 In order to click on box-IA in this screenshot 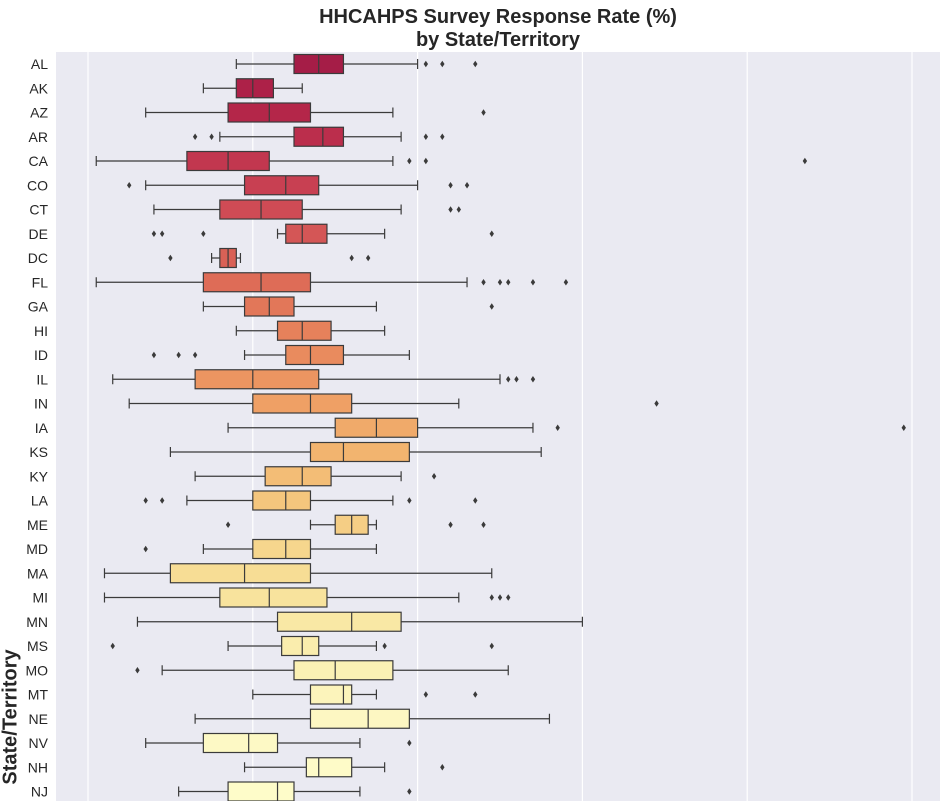, I will do `click(566, 427)`.